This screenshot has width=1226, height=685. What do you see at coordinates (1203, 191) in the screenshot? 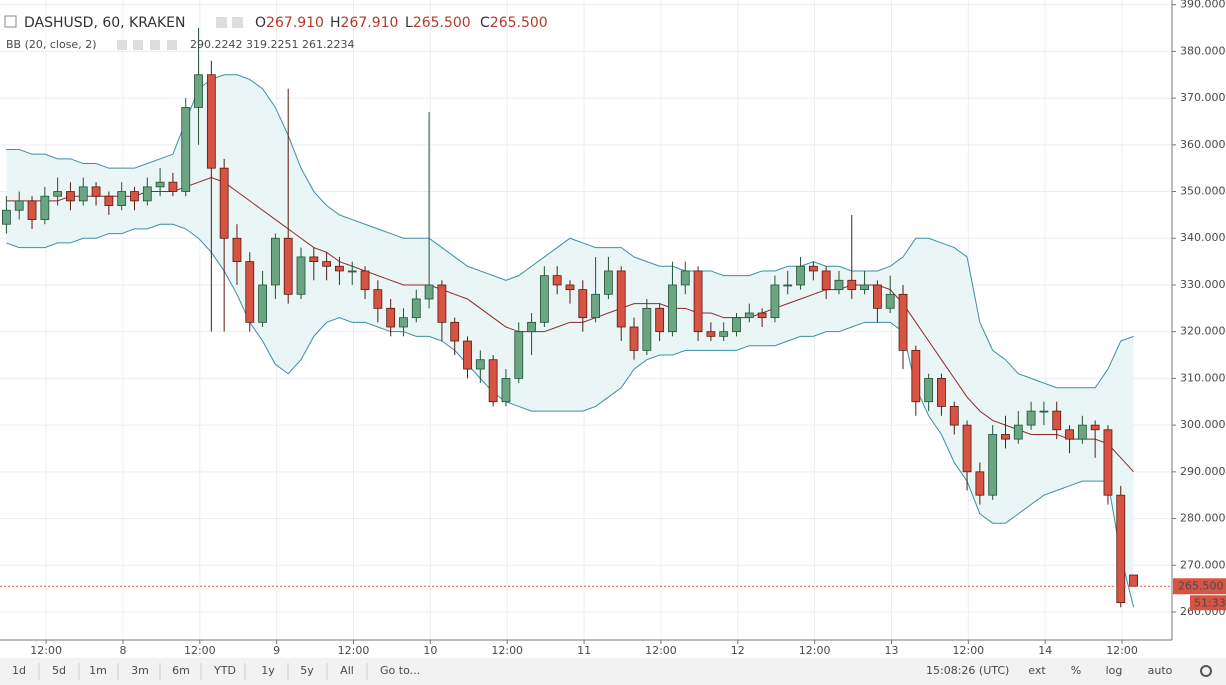
I see `y-tick-label: 350.000` at bounding box center [1203, 191].